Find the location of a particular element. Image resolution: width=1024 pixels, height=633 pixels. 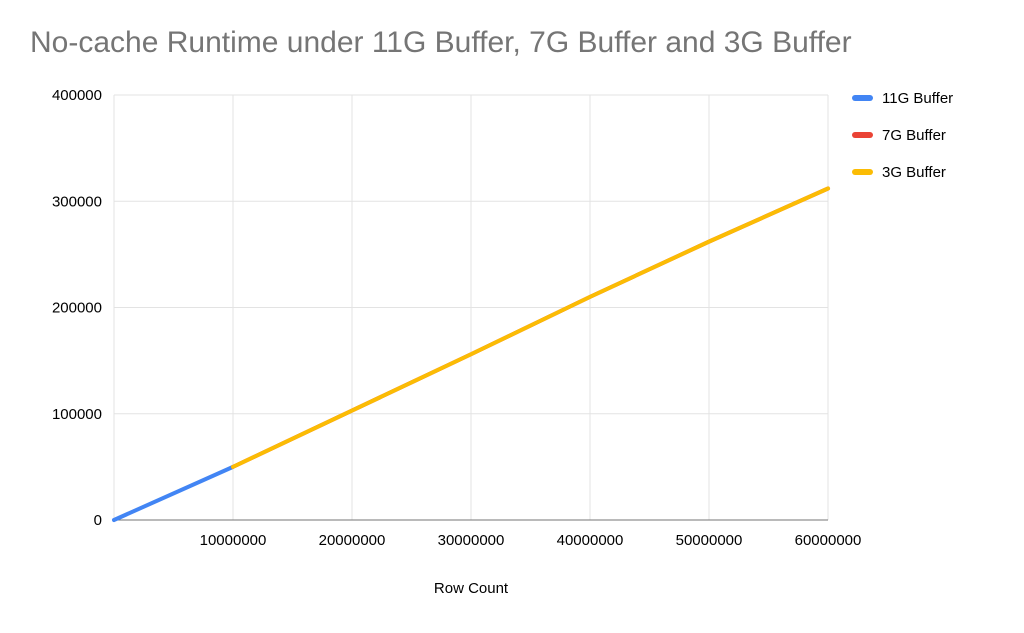

legend-item-3g-buffer: 3G Buffer is located at coordinates (902, 172).